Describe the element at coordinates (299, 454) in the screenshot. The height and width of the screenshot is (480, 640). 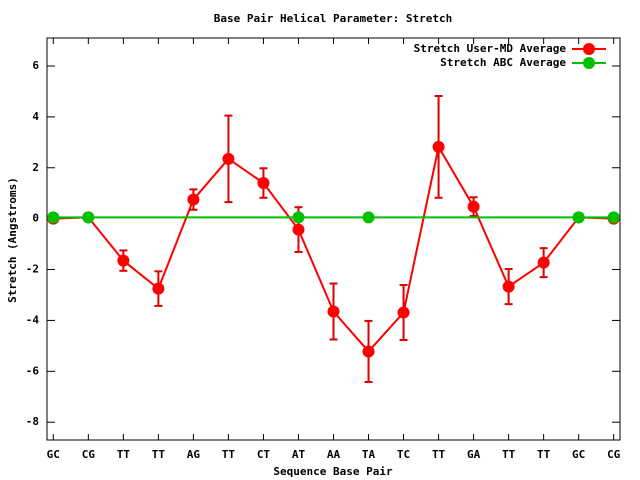
I see `x-tick-label: AT` at that location.